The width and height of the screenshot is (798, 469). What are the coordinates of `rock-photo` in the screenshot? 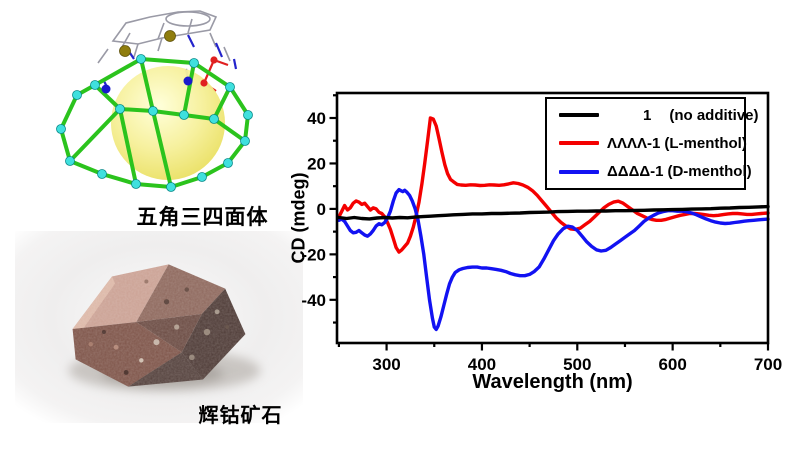 It's located at (159, 327).